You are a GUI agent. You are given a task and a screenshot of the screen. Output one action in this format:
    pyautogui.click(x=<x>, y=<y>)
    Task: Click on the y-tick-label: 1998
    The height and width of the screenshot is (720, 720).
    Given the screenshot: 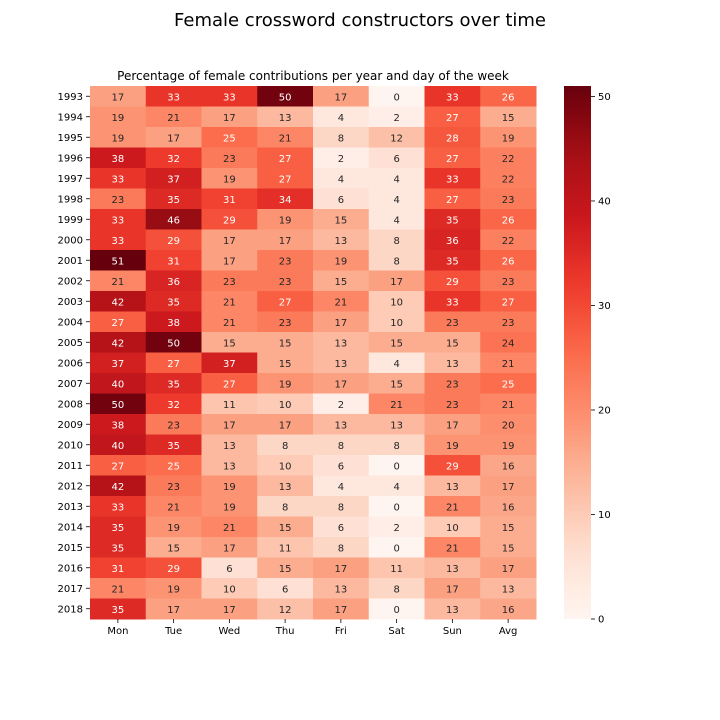 What is the action you would take?
    pyautogui.click(x=70, y=199)
    